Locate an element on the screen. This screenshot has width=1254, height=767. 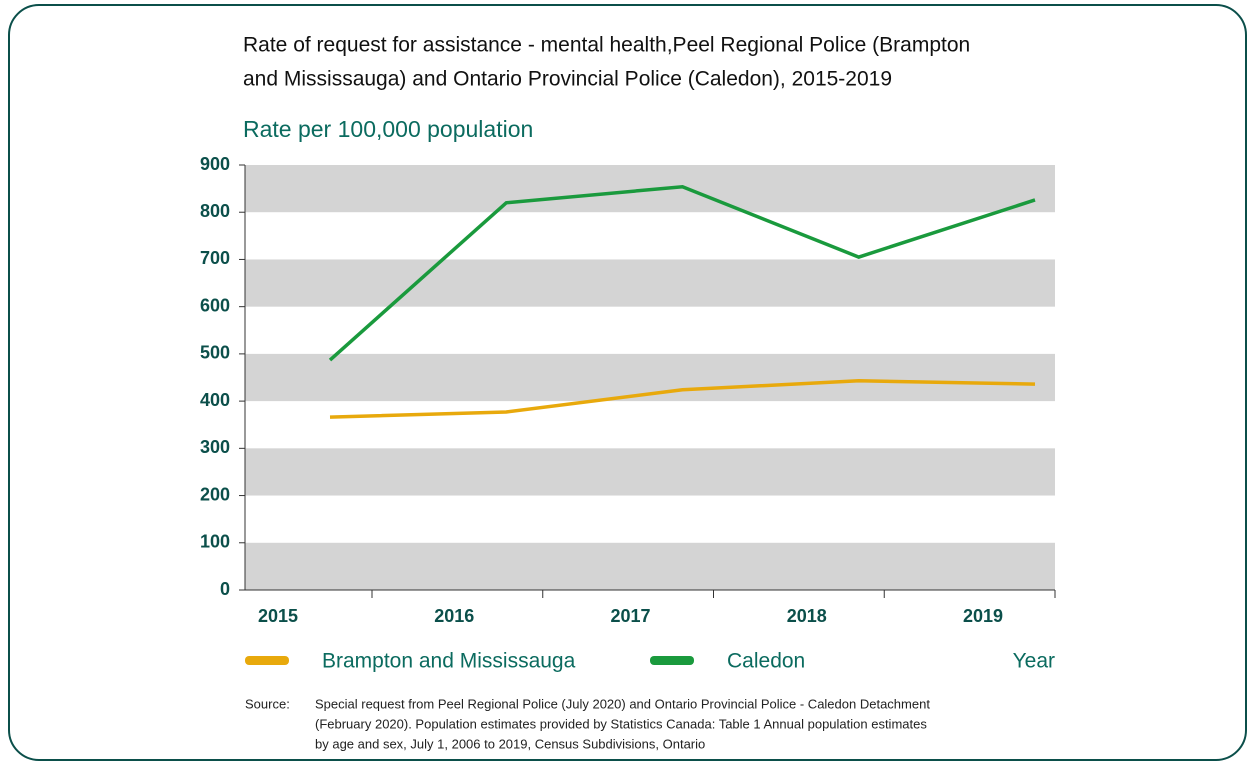
legend-label: Brampton and Mississauga is located at coordinates (449, 661).